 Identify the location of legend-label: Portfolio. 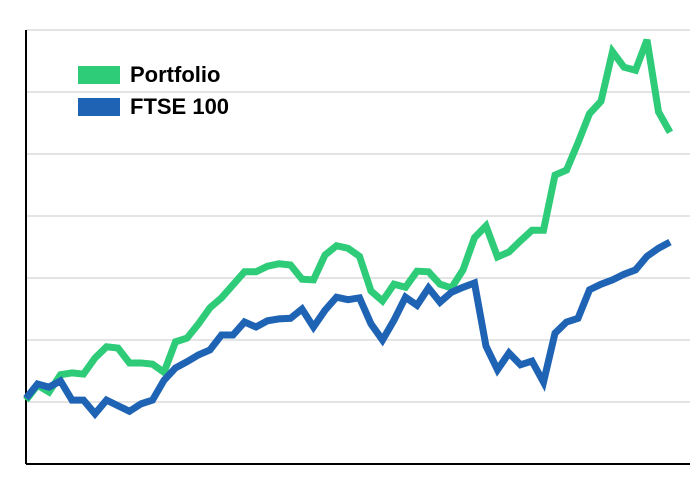
(175, 74).